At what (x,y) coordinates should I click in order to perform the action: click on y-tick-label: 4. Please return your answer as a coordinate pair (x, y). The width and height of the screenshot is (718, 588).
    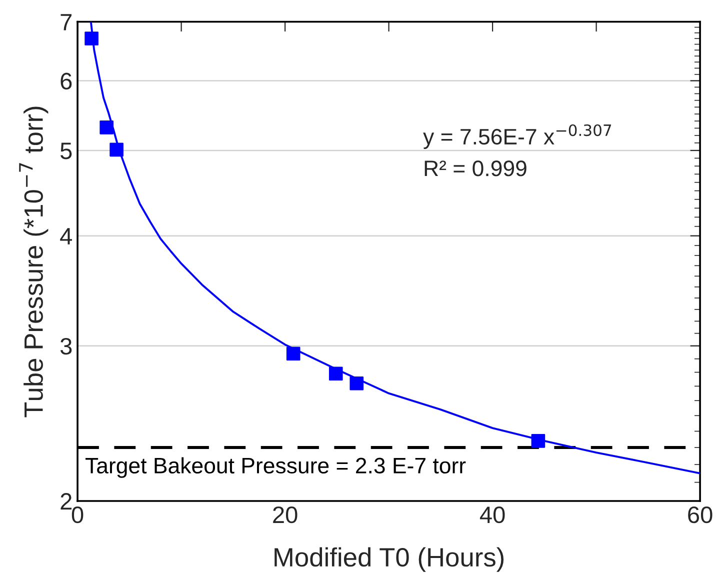
    Looking at the image, I should click on (66, 236).